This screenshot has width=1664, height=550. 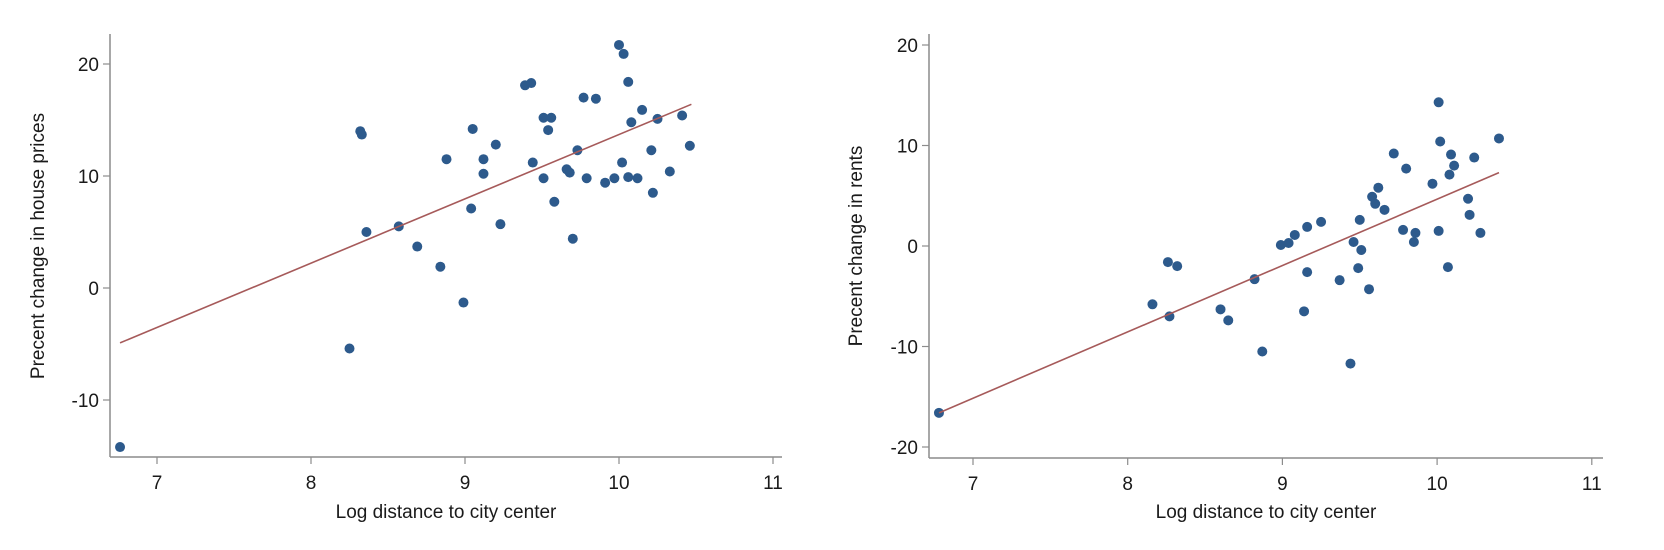 I want to click on y-axis-ticks: -20 -10 0 10 20, so click(x=910, y=247).